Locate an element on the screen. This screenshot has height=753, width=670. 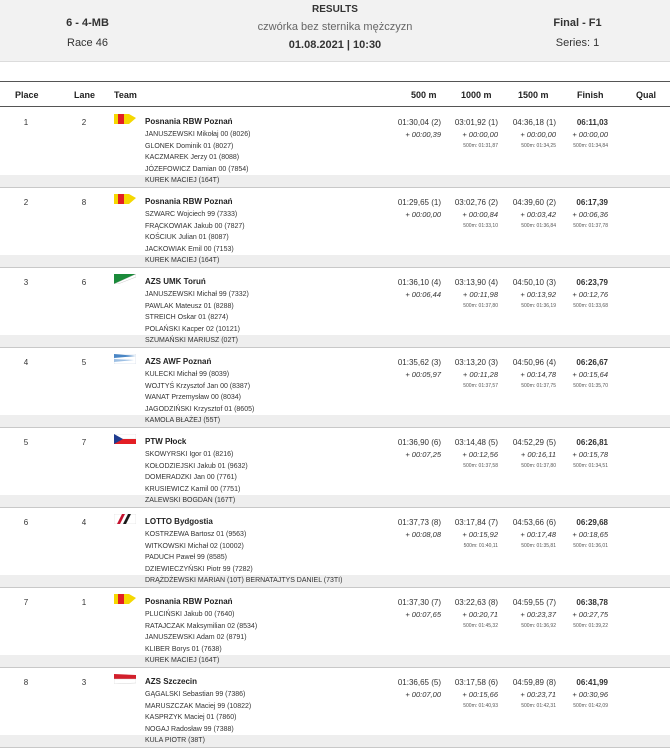
event-code: 6 - 4-MB is located at coordinates (87, 23).